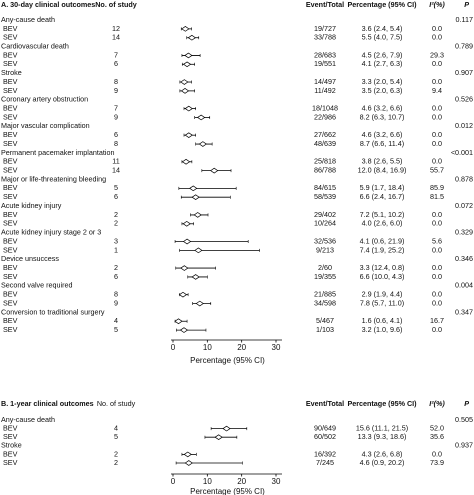  I want to click on event-total: 1/103, so click(325, 329).